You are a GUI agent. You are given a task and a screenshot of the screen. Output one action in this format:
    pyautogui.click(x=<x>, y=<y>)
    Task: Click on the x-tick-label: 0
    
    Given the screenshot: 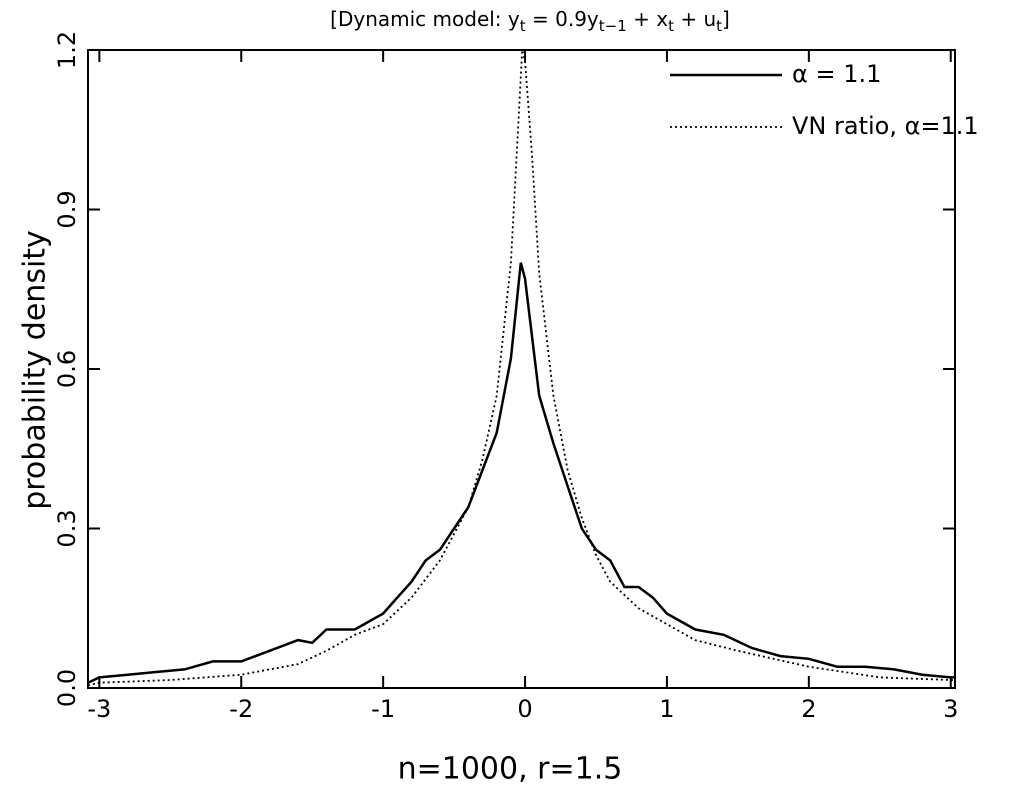 What is the action you would take?
    pyautogui.click(x=524, y=709)
    